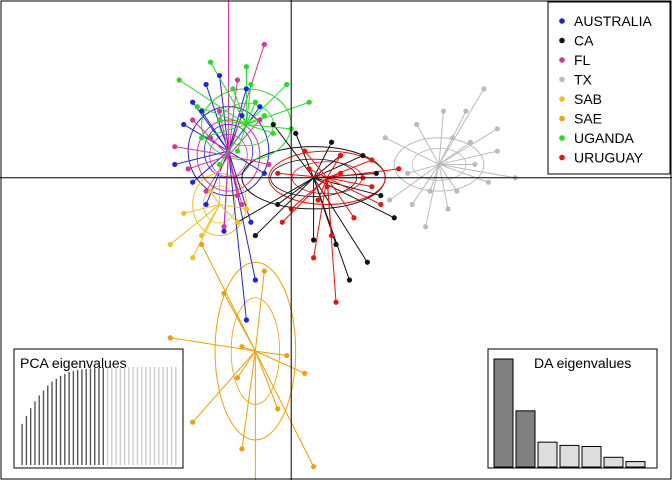  Describe the element at coordinates (562, 118) in the screenshot. I see `legend-marker-sae` at that location.